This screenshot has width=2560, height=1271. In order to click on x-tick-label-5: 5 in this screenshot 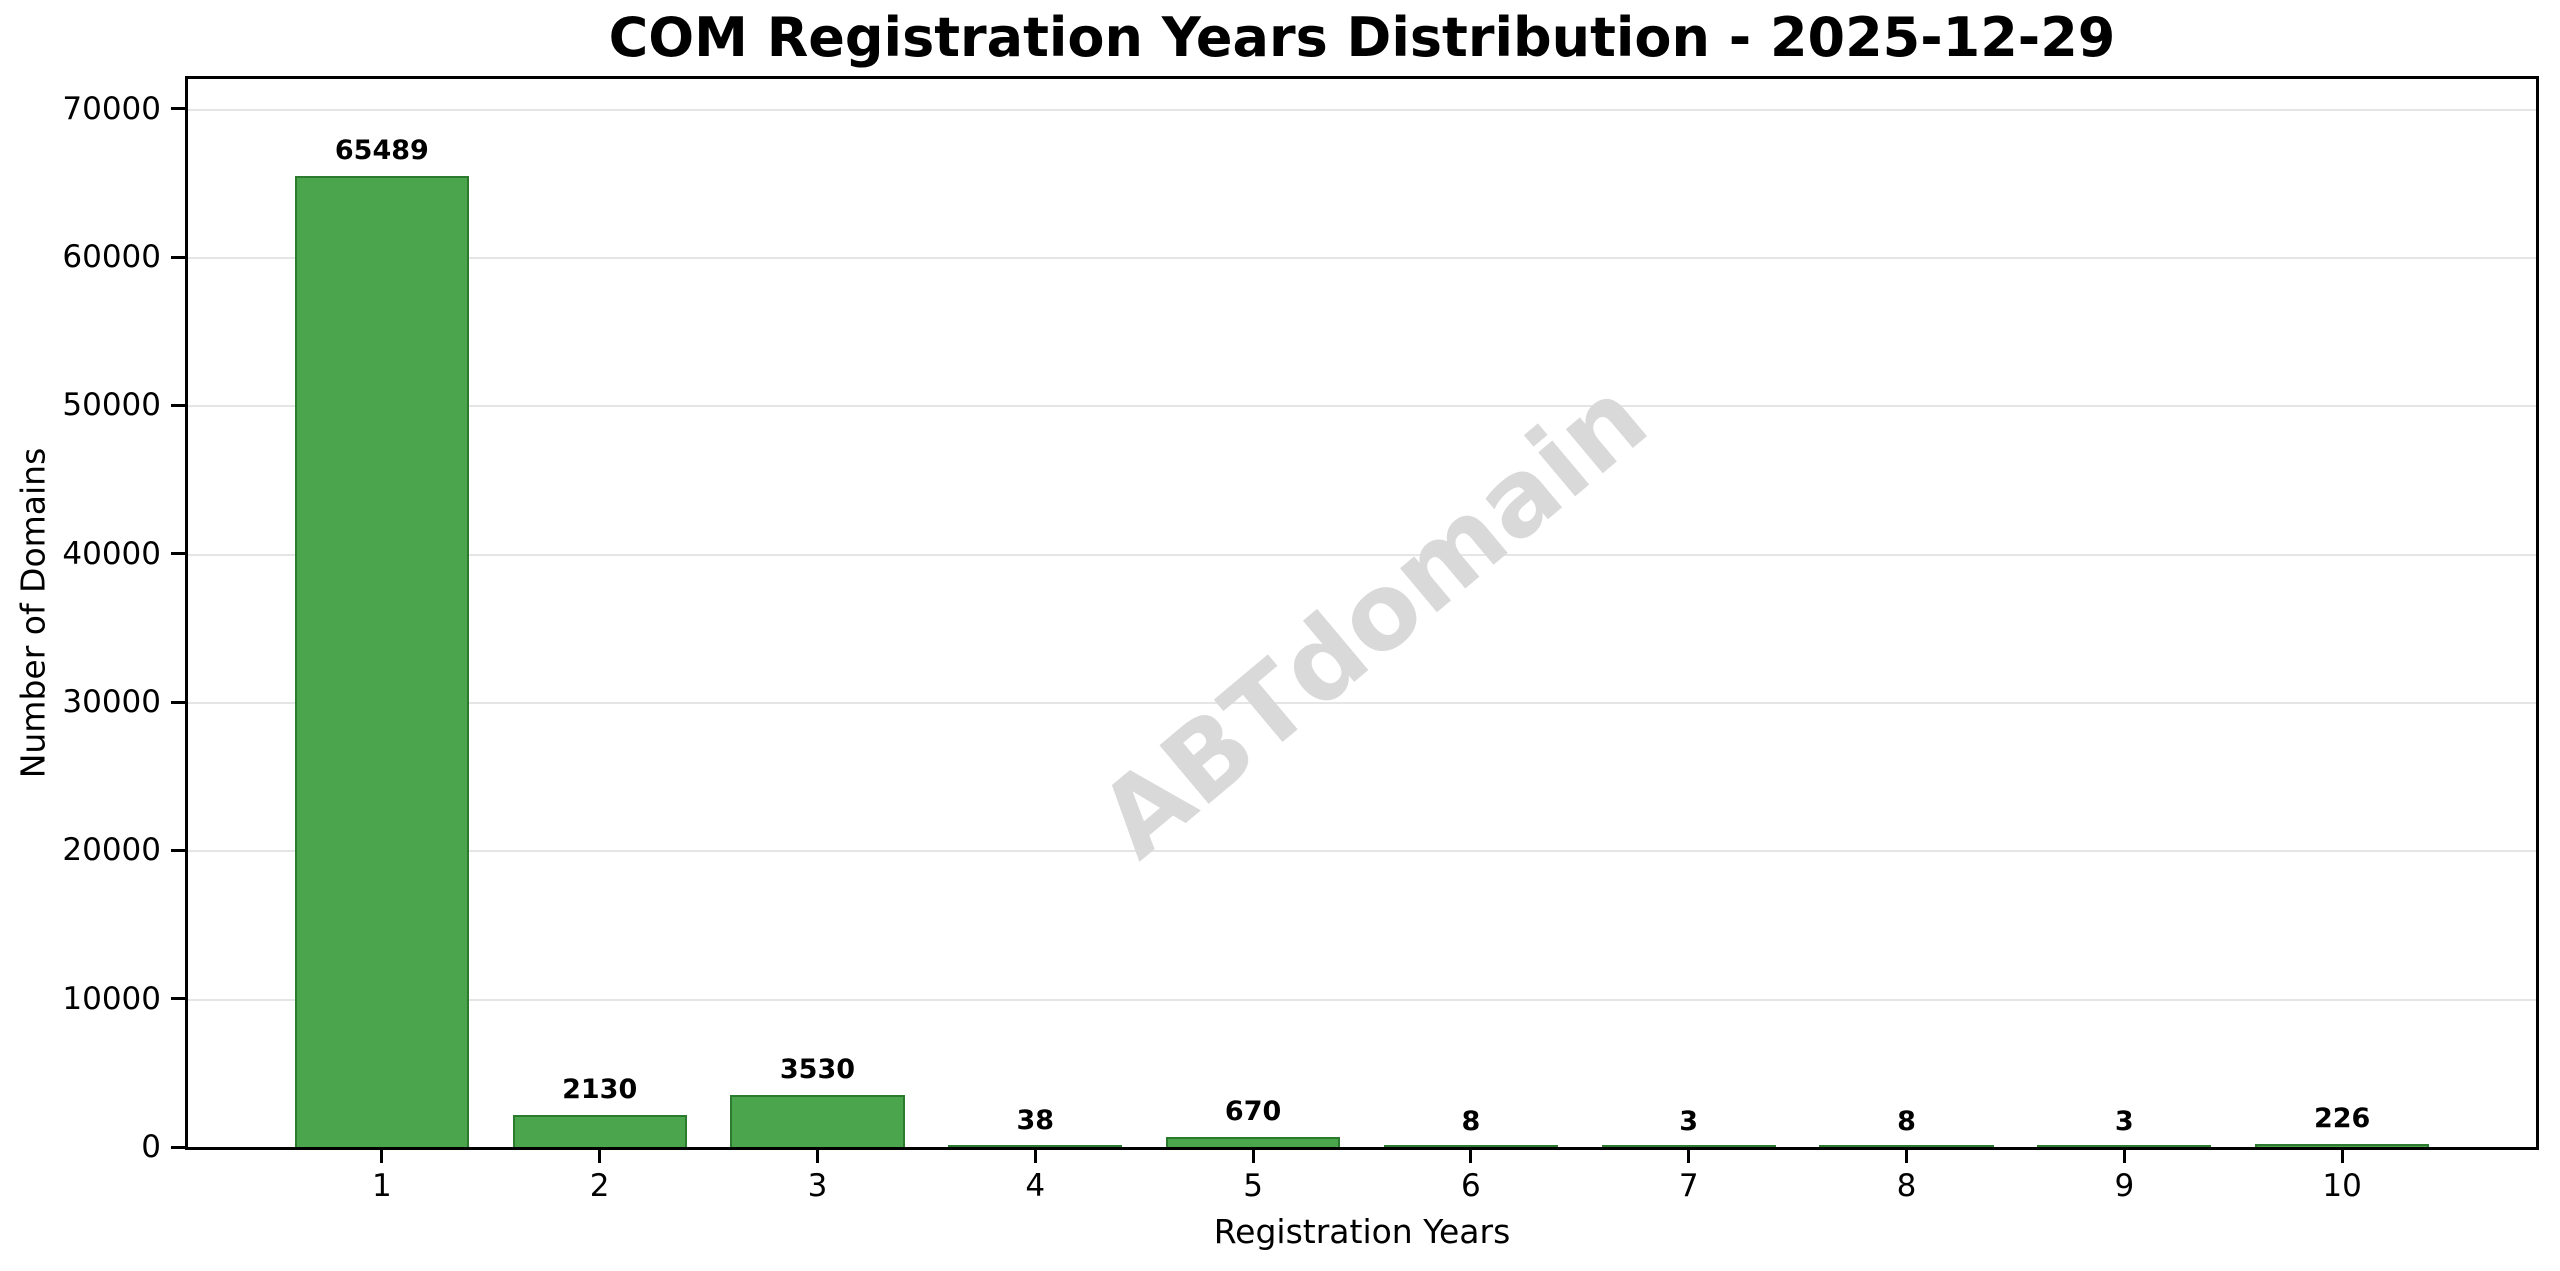, I will do `click(1253, 1186)`.